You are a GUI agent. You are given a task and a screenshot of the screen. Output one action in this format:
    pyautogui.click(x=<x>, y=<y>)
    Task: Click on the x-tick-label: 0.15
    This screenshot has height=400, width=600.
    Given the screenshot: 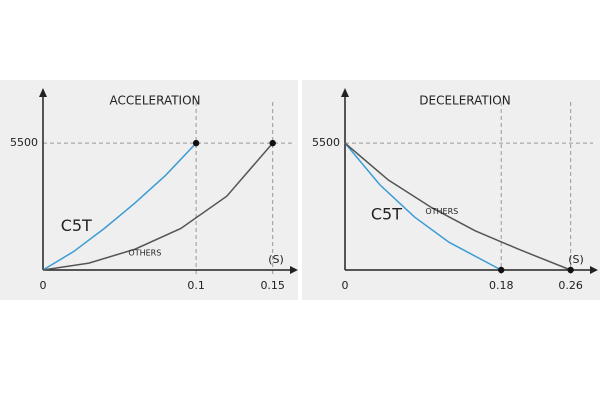 What is the action you would take?
    pyautogui.click(x=272, y=285)
    